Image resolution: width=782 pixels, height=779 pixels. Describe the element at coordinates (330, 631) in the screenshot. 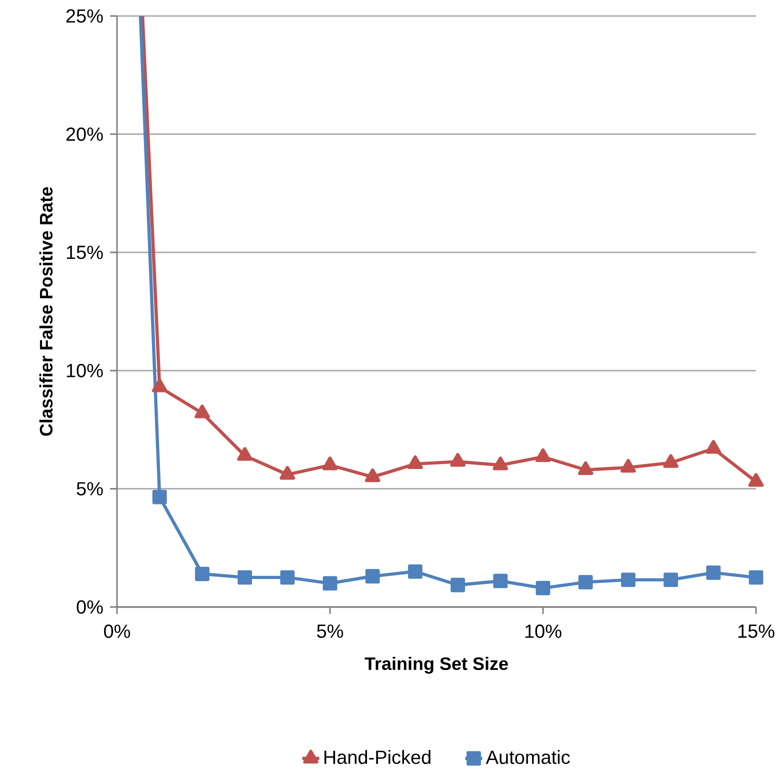

I see `x-tick-label: 5%` at that location.